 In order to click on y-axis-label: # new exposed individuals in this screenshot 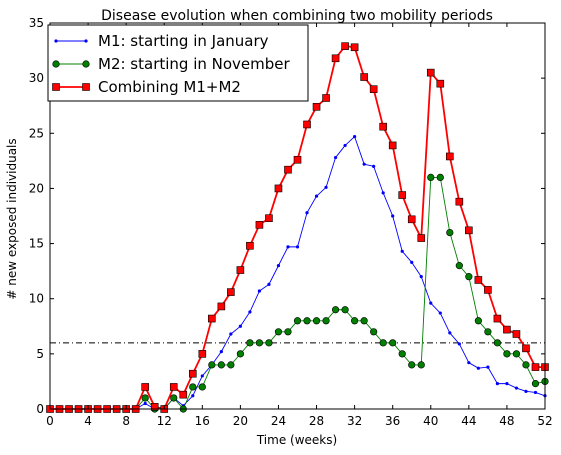, I will do `click(12, 218)`.